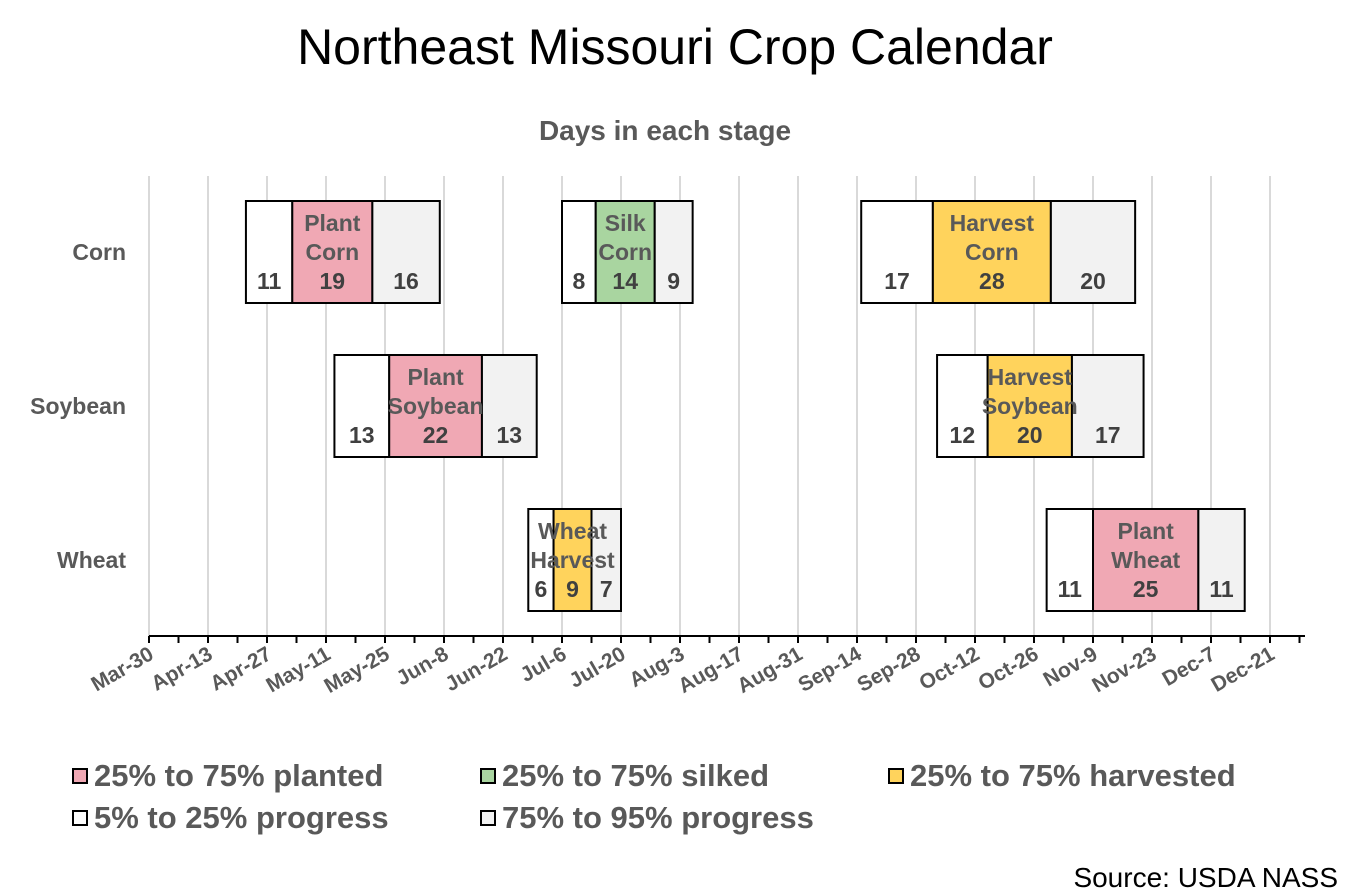 Image resolution: width=1350 pixels, height=894 pixels. What do you see at coordinates (99, 252) in the screenshot?
I see `row-label: Corn` at bounding box center [99, 252].